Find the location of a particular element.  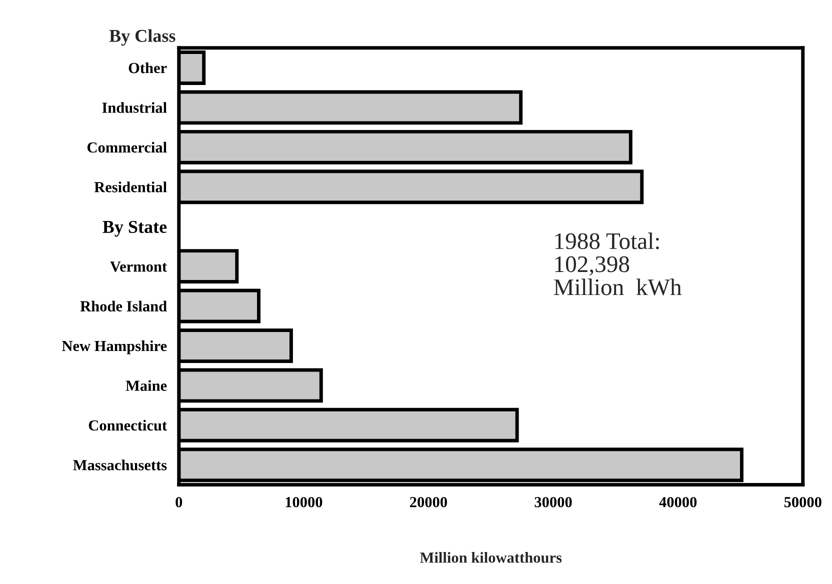

y-tick-label: Rhode Island is located at coordinates (123, 306).